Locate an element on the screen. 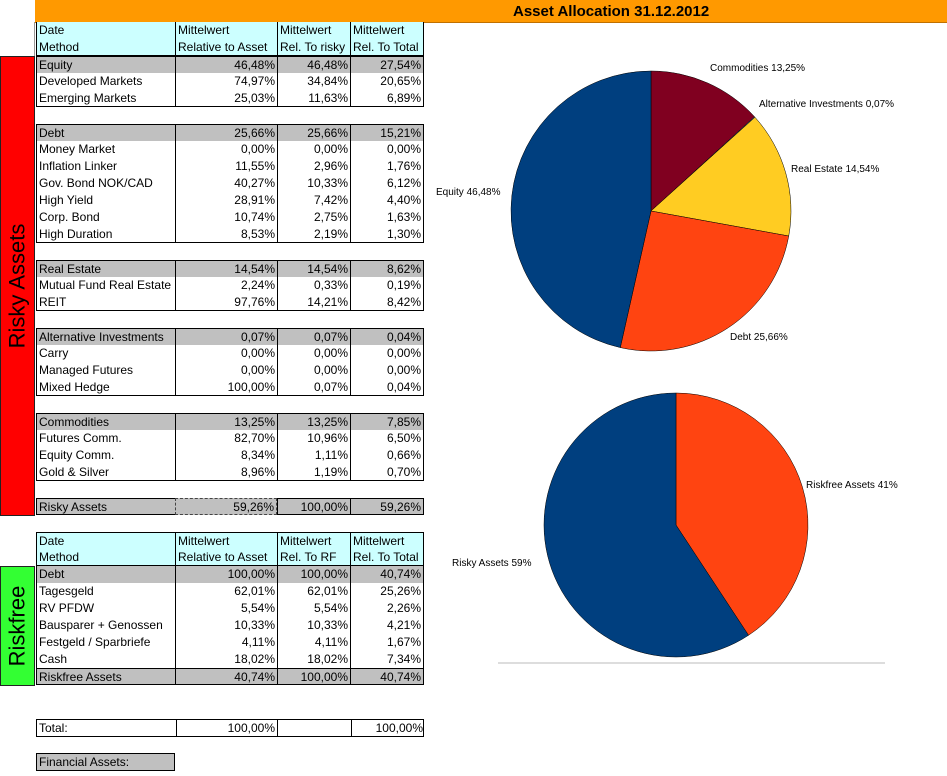  cell-rel-group: 0,33% is located at coordinates (313, 285).